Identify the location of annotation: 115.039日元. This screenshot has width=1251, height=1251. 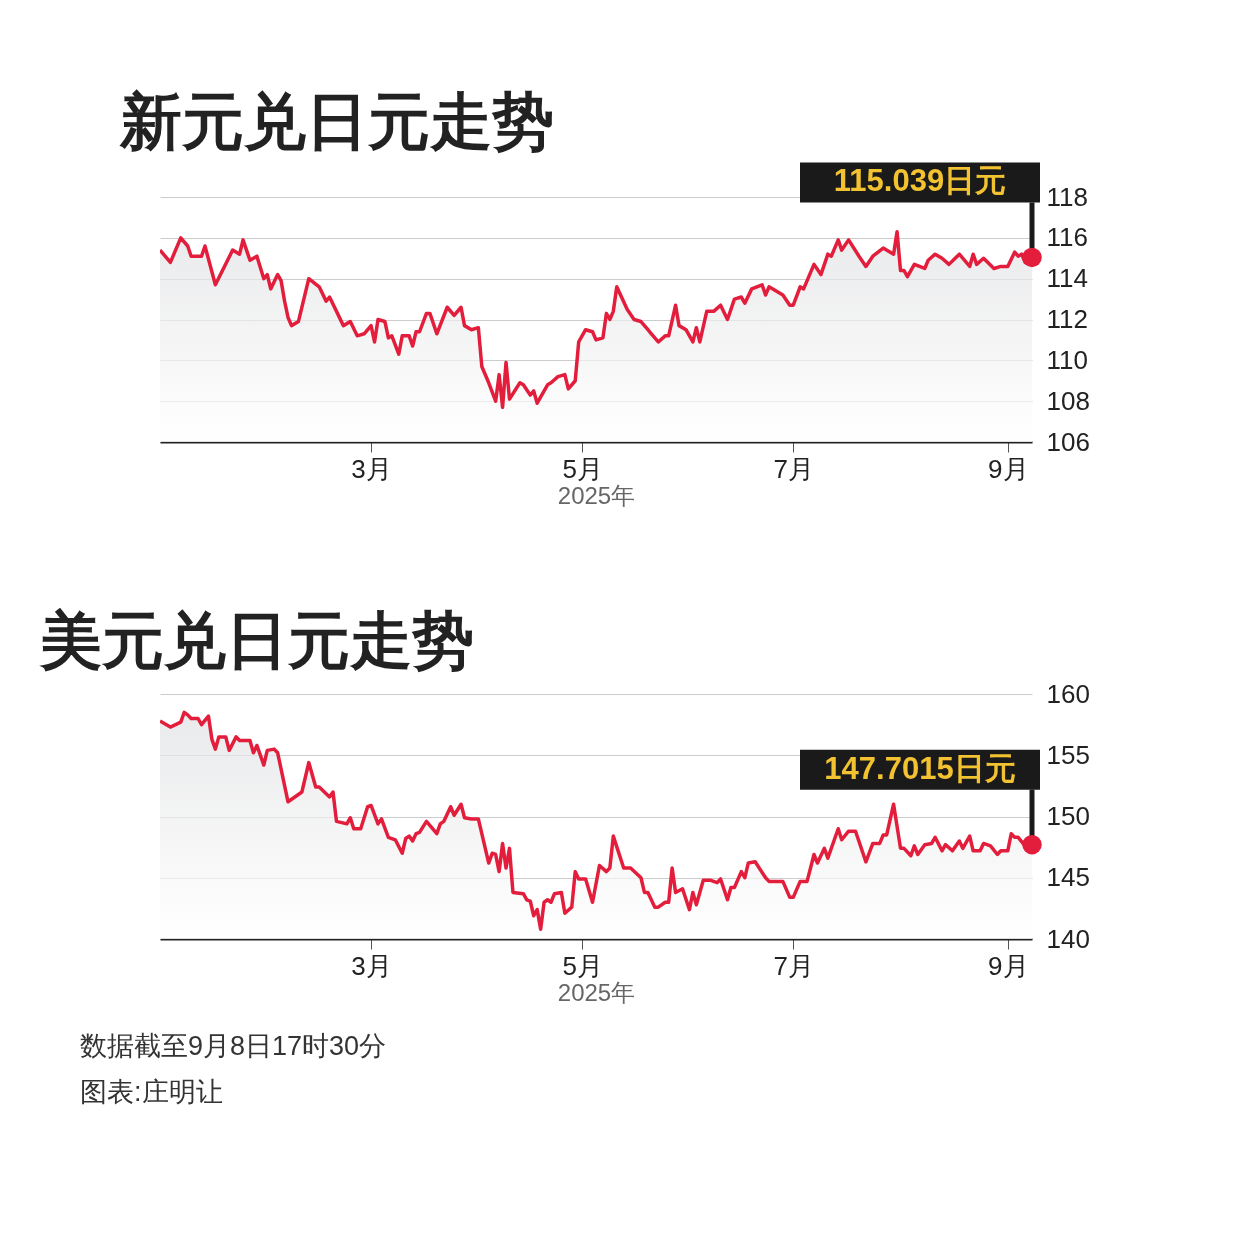
(920, 181).